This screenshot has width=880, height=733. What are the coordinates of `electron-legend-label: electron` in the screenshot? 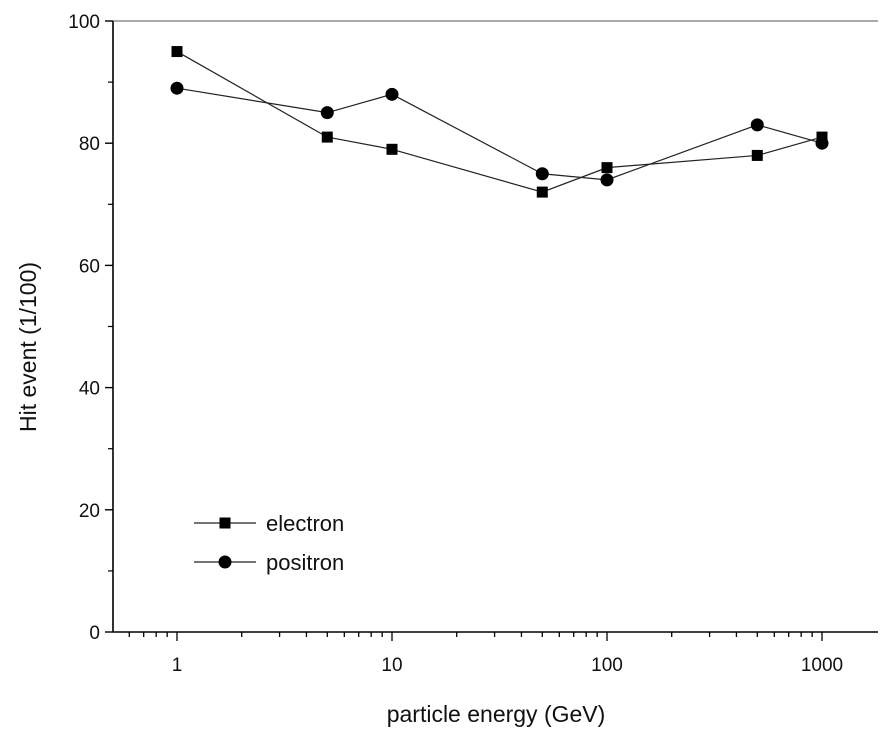 It's located at (305, 523).